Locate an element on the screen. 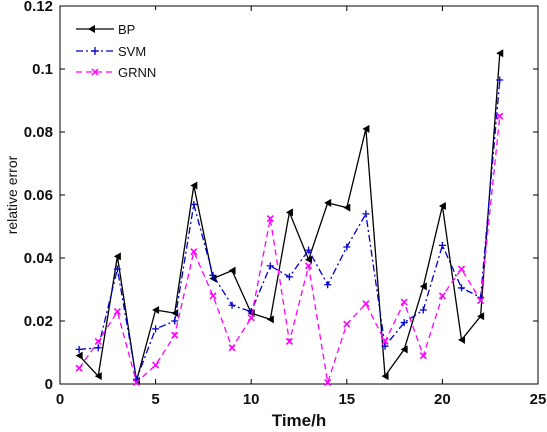 The width and height of the screenshot is (547, 432). legend-box is located at coordinates (124, 46).